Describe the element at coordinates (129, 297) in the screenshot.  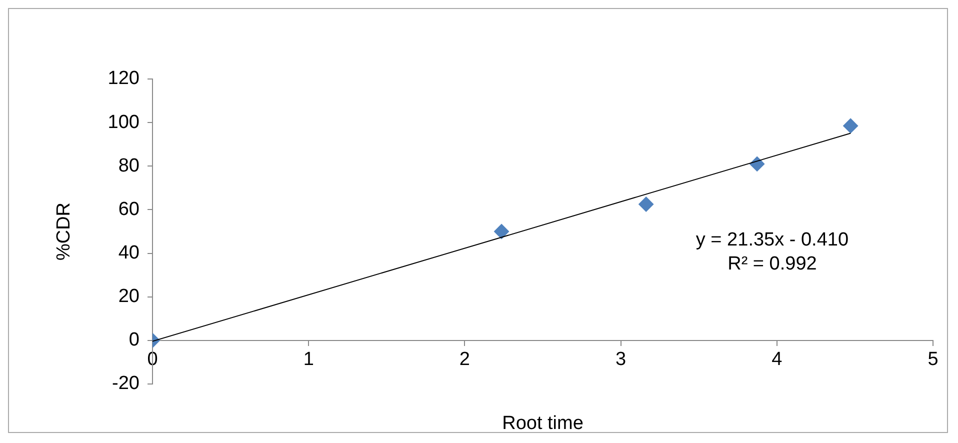
I see `y-tick-label: 20` at that location.